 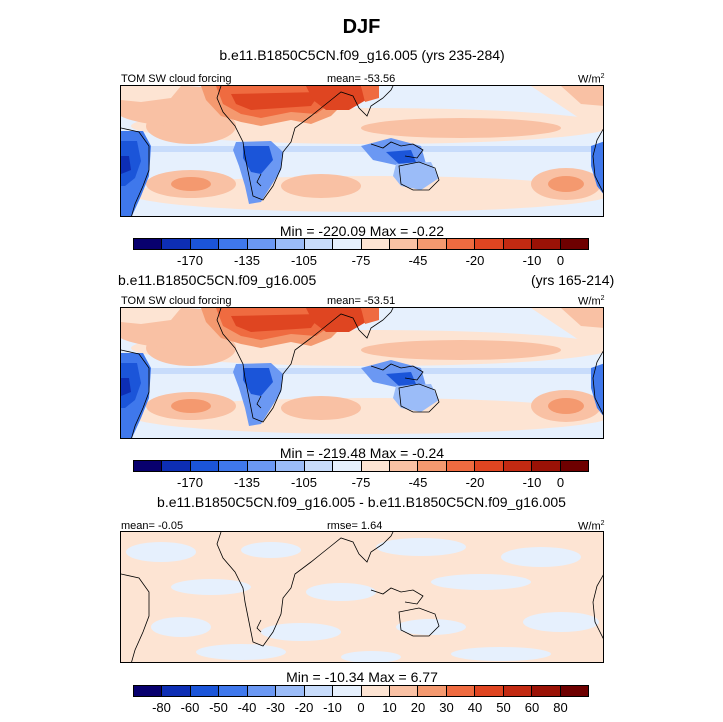 I want to click on panel3-mean: mean= -0.05, so click(x=152, y=526).